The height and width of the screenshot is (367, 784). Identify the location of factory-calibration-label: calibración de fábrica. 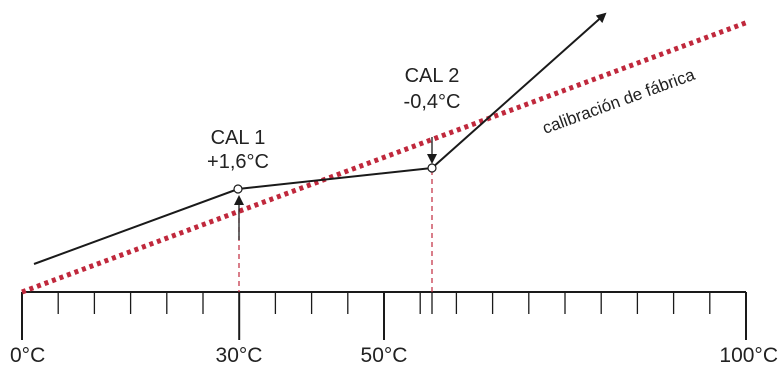
(619, 101).